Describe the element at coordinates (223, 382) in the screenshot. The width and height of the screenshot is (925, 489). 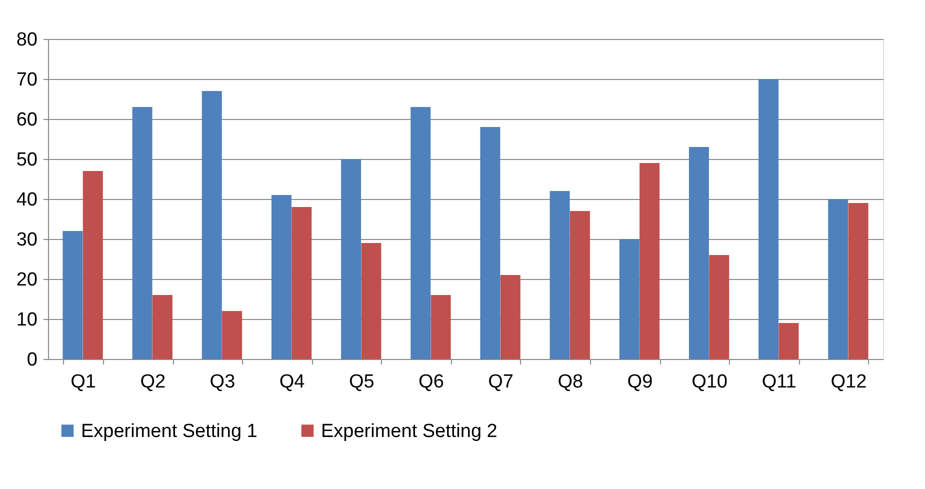
I see `x-tick-label: Q3` at that location.